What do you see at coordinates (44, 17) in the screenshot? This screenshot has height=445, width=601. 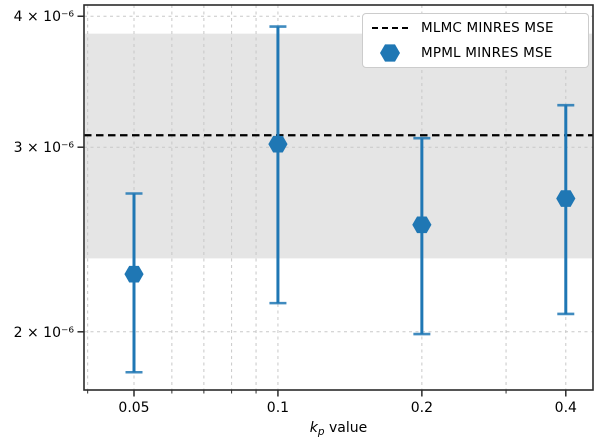 I see `y-tick-label: 4 × 10⁻⁶` at bounding box center [44, 17].